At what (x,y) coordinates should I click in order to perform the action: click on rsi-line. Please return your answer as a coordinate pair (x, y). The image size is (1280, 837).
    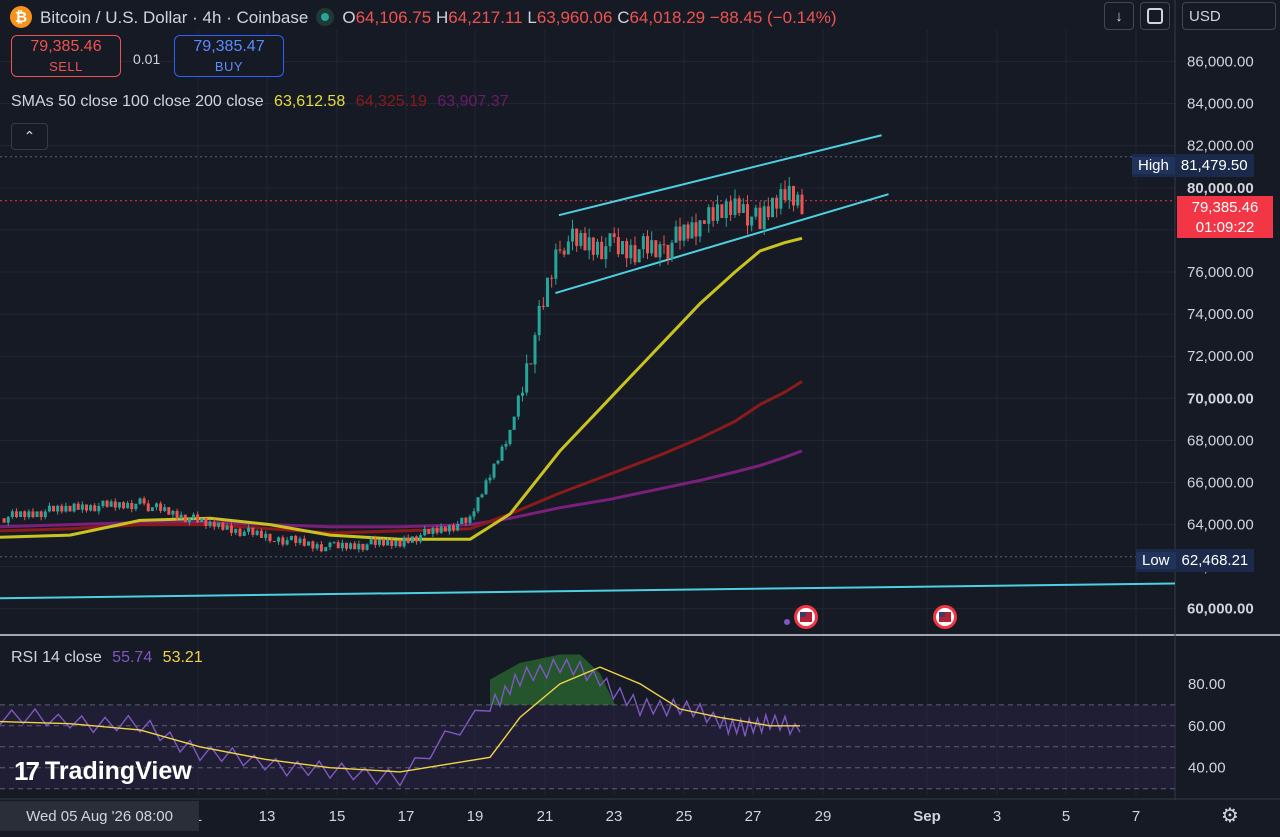
    Looking at the image, I should click on (400, 722).